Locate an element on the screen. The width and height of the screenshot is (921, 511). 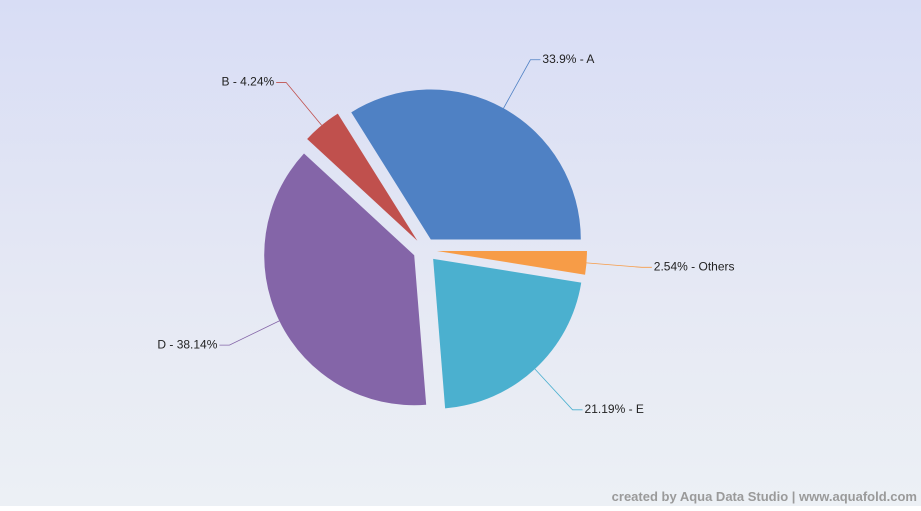
data-label: B - 4.24% is located at coordinates (247, 82).